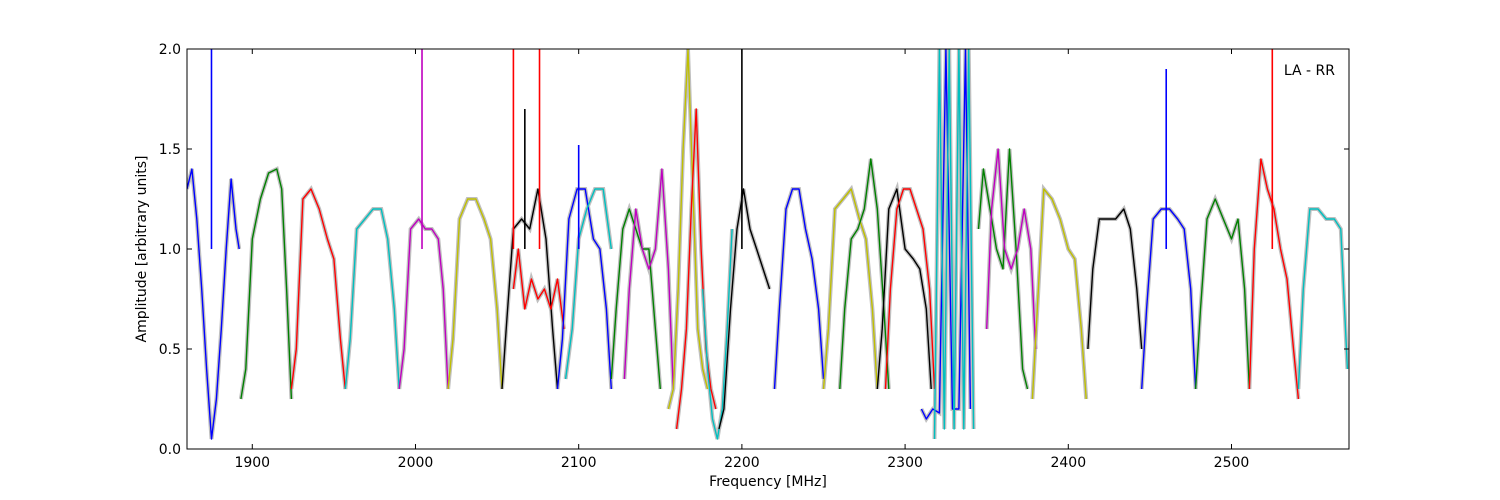 The image size is (1500, 500). Describe the element at coordinates (1309, 71) in the screenshot. I see `chart-annotation: LA - RR` at that location.